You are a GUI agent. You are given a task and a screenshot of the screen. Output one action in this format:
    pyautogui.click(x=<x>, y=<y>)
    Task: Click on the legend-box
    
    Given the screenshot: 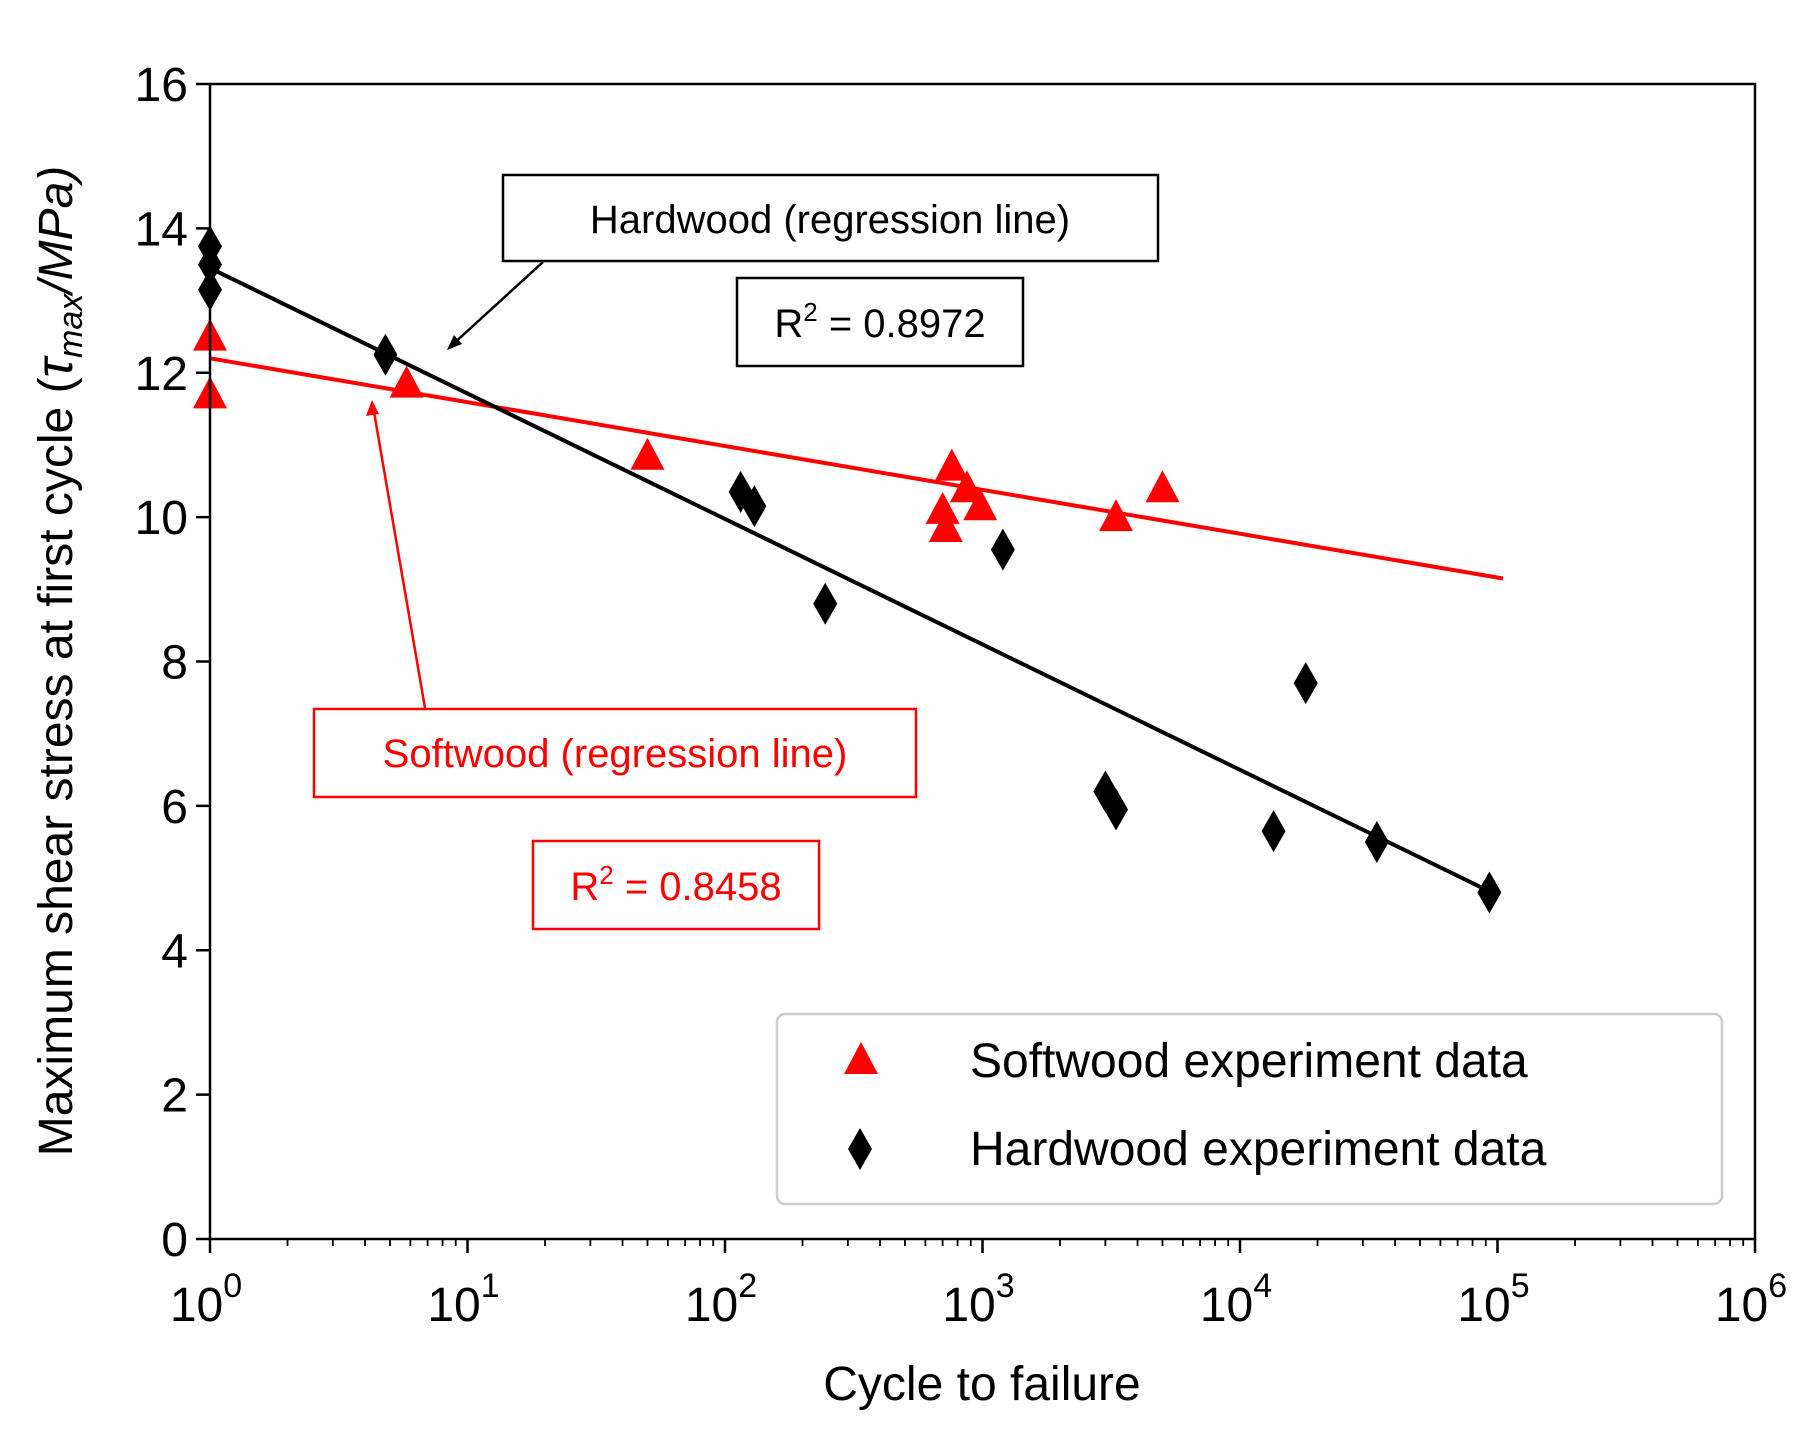 What is the action you would take?
    pyautogui.click(x=1249, y=1109)
    